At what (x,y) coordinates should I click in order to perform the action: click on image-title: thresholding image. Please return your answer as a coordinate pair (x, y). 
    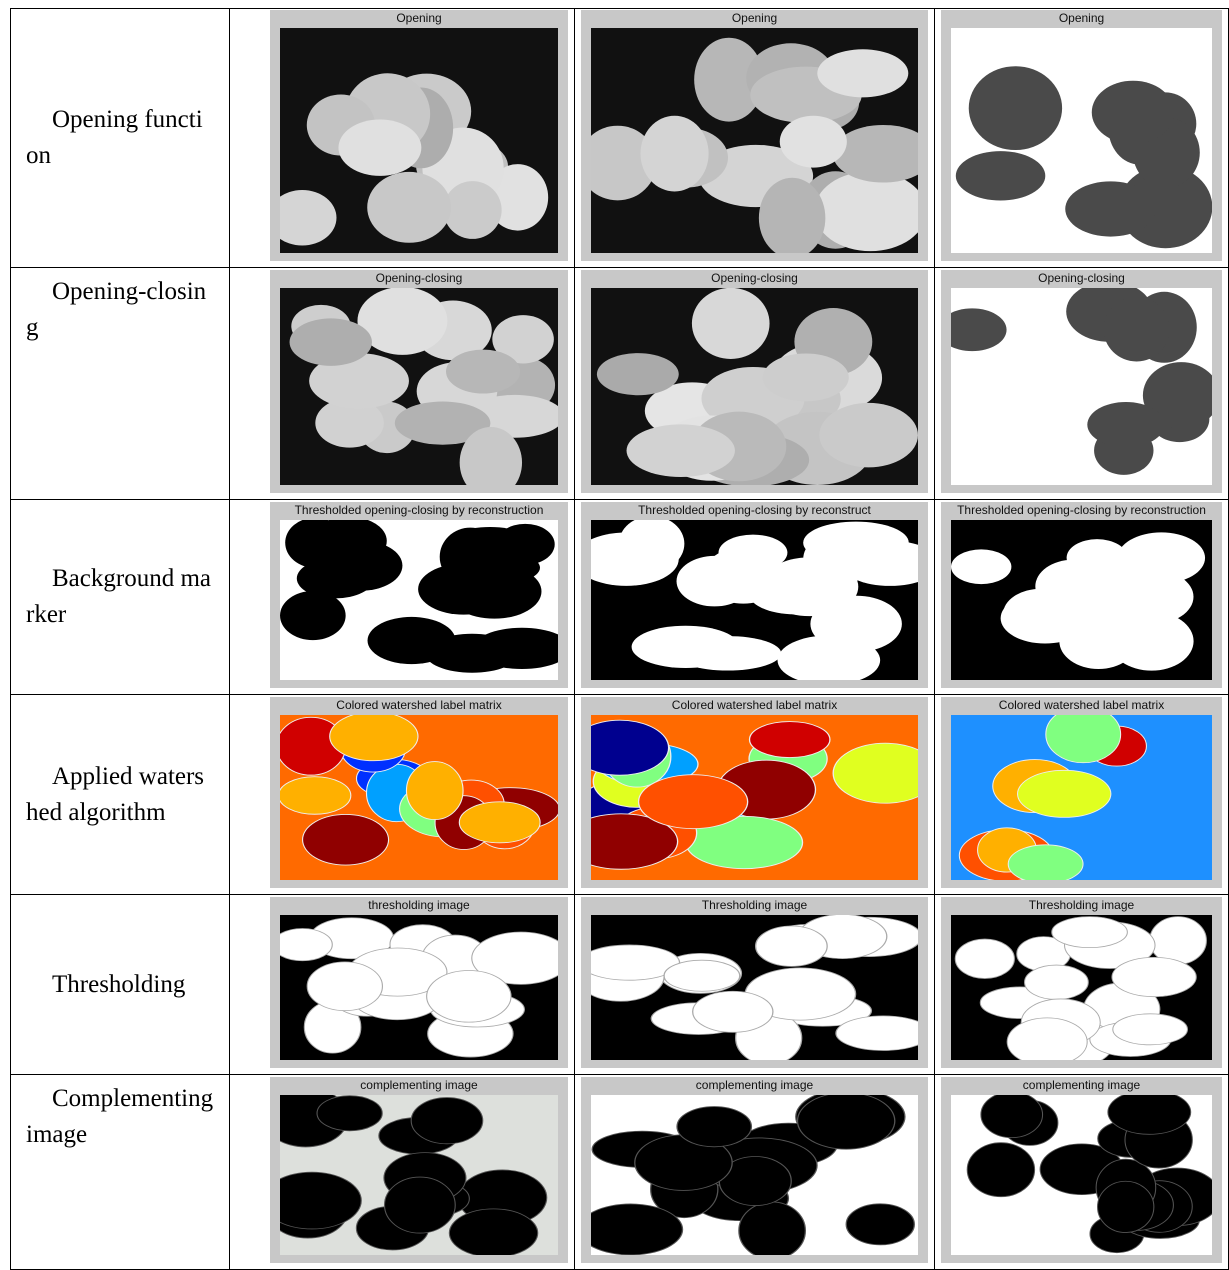
    Looking at the image, I should click on (419, 905).